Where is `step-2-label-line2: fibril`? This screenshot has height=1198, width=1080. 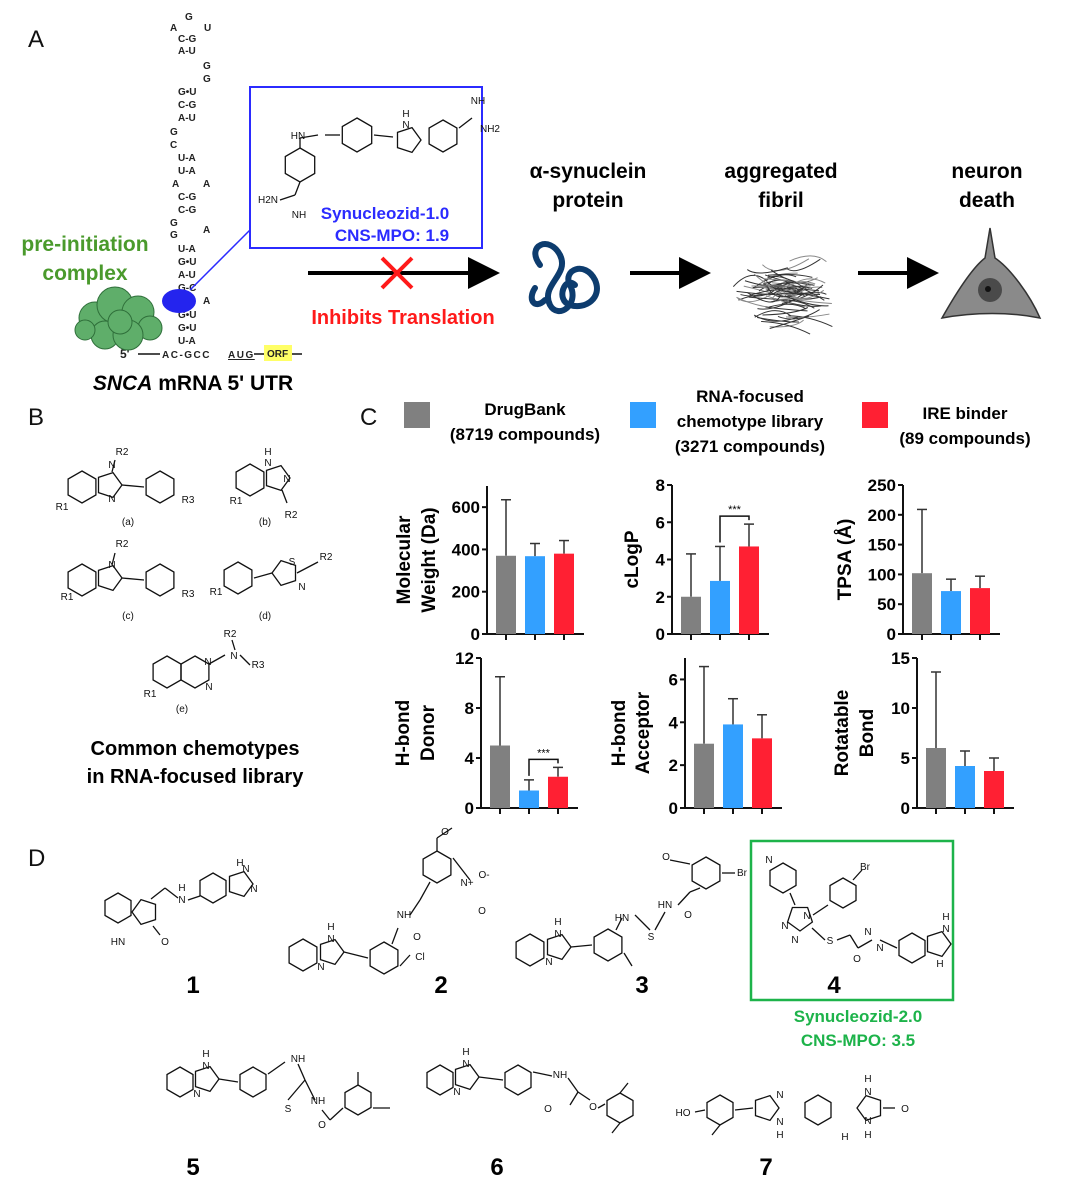
step-2-label-line2: fibril is located at coordinates (781, 200).